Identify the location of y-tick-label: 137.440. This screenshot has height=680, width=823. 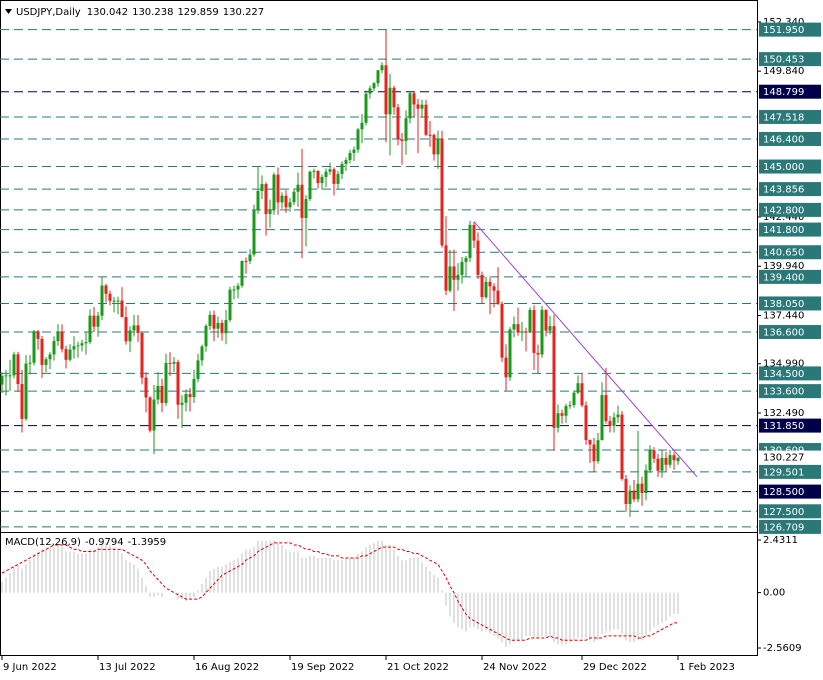
(783, 315).